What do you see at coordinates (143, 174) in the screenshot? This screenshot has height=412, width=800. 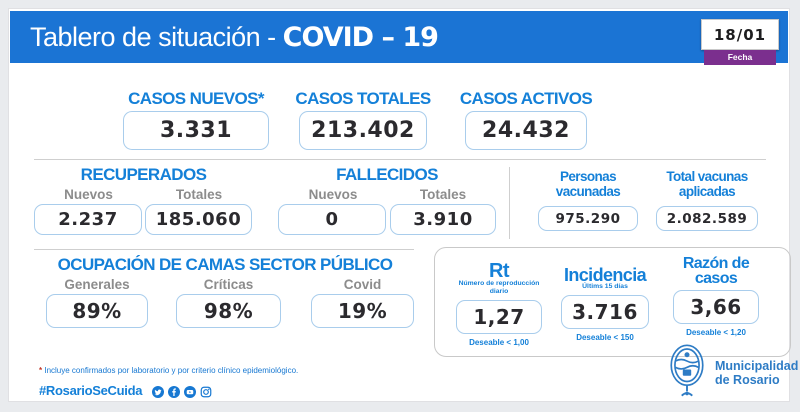 I see `section-title: RECUPERADOS` at bounding box center [143, 174].